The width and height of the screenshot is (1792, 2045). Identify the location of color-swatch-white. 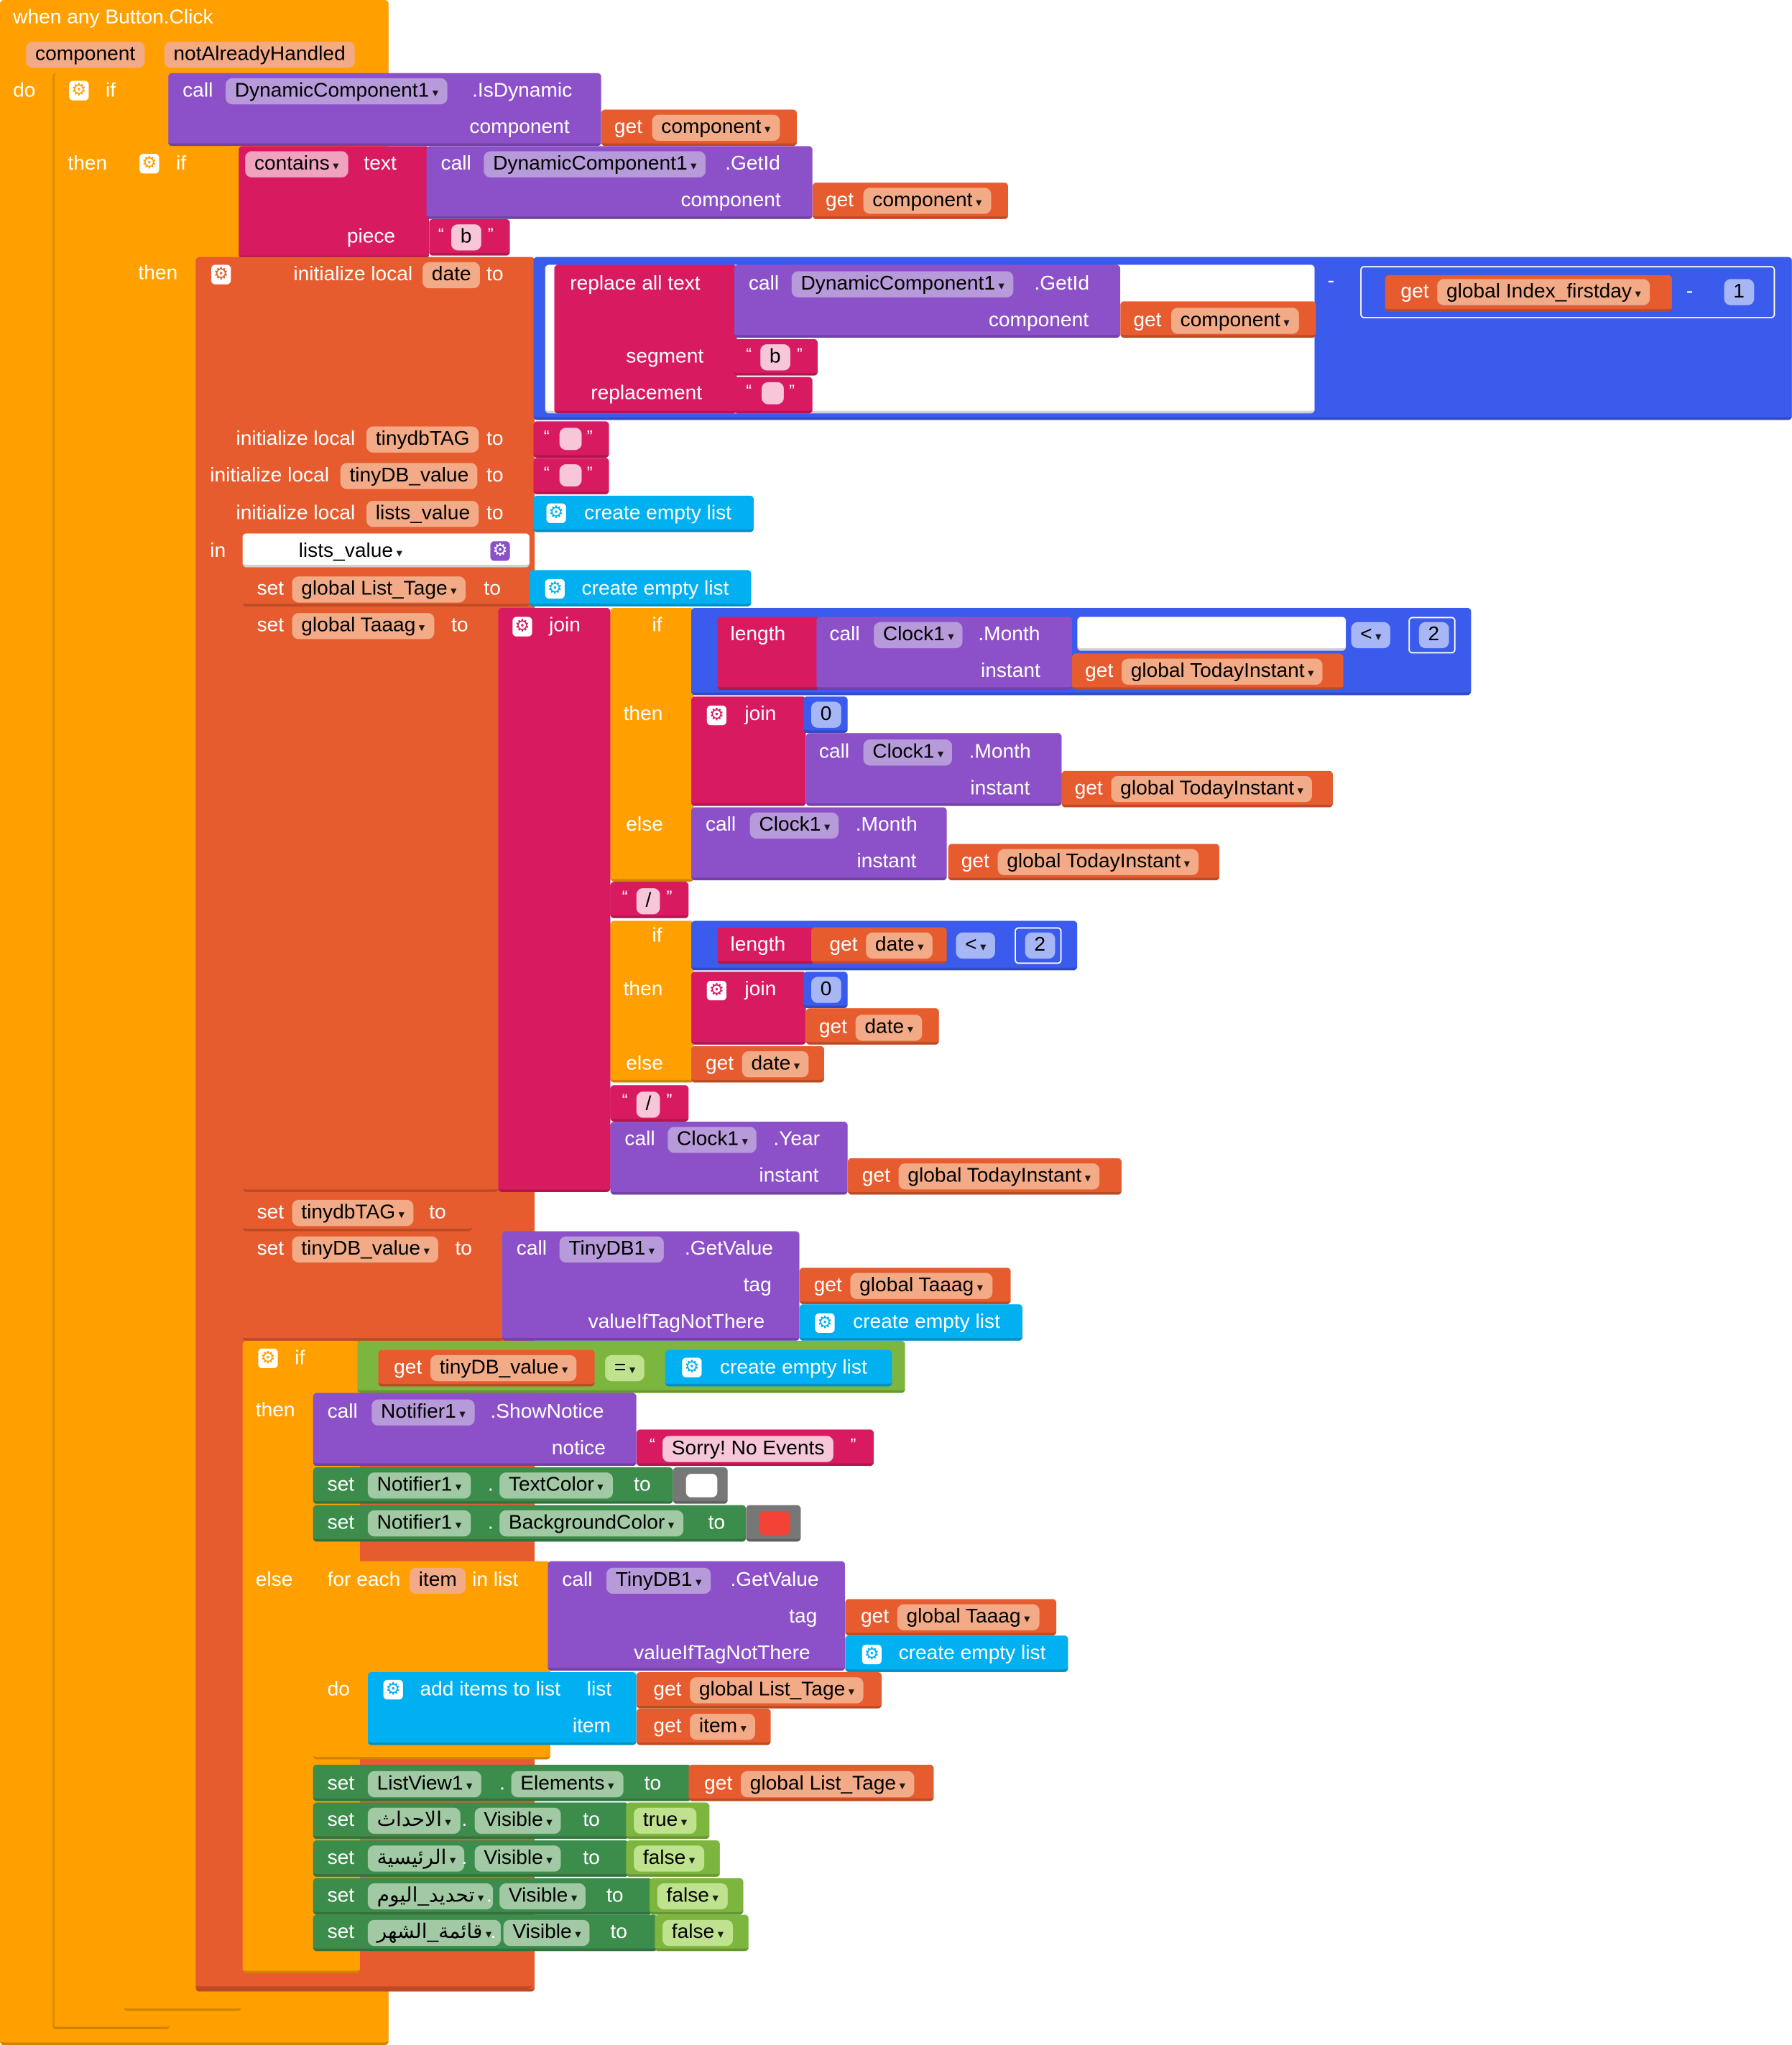
(701, 1486).